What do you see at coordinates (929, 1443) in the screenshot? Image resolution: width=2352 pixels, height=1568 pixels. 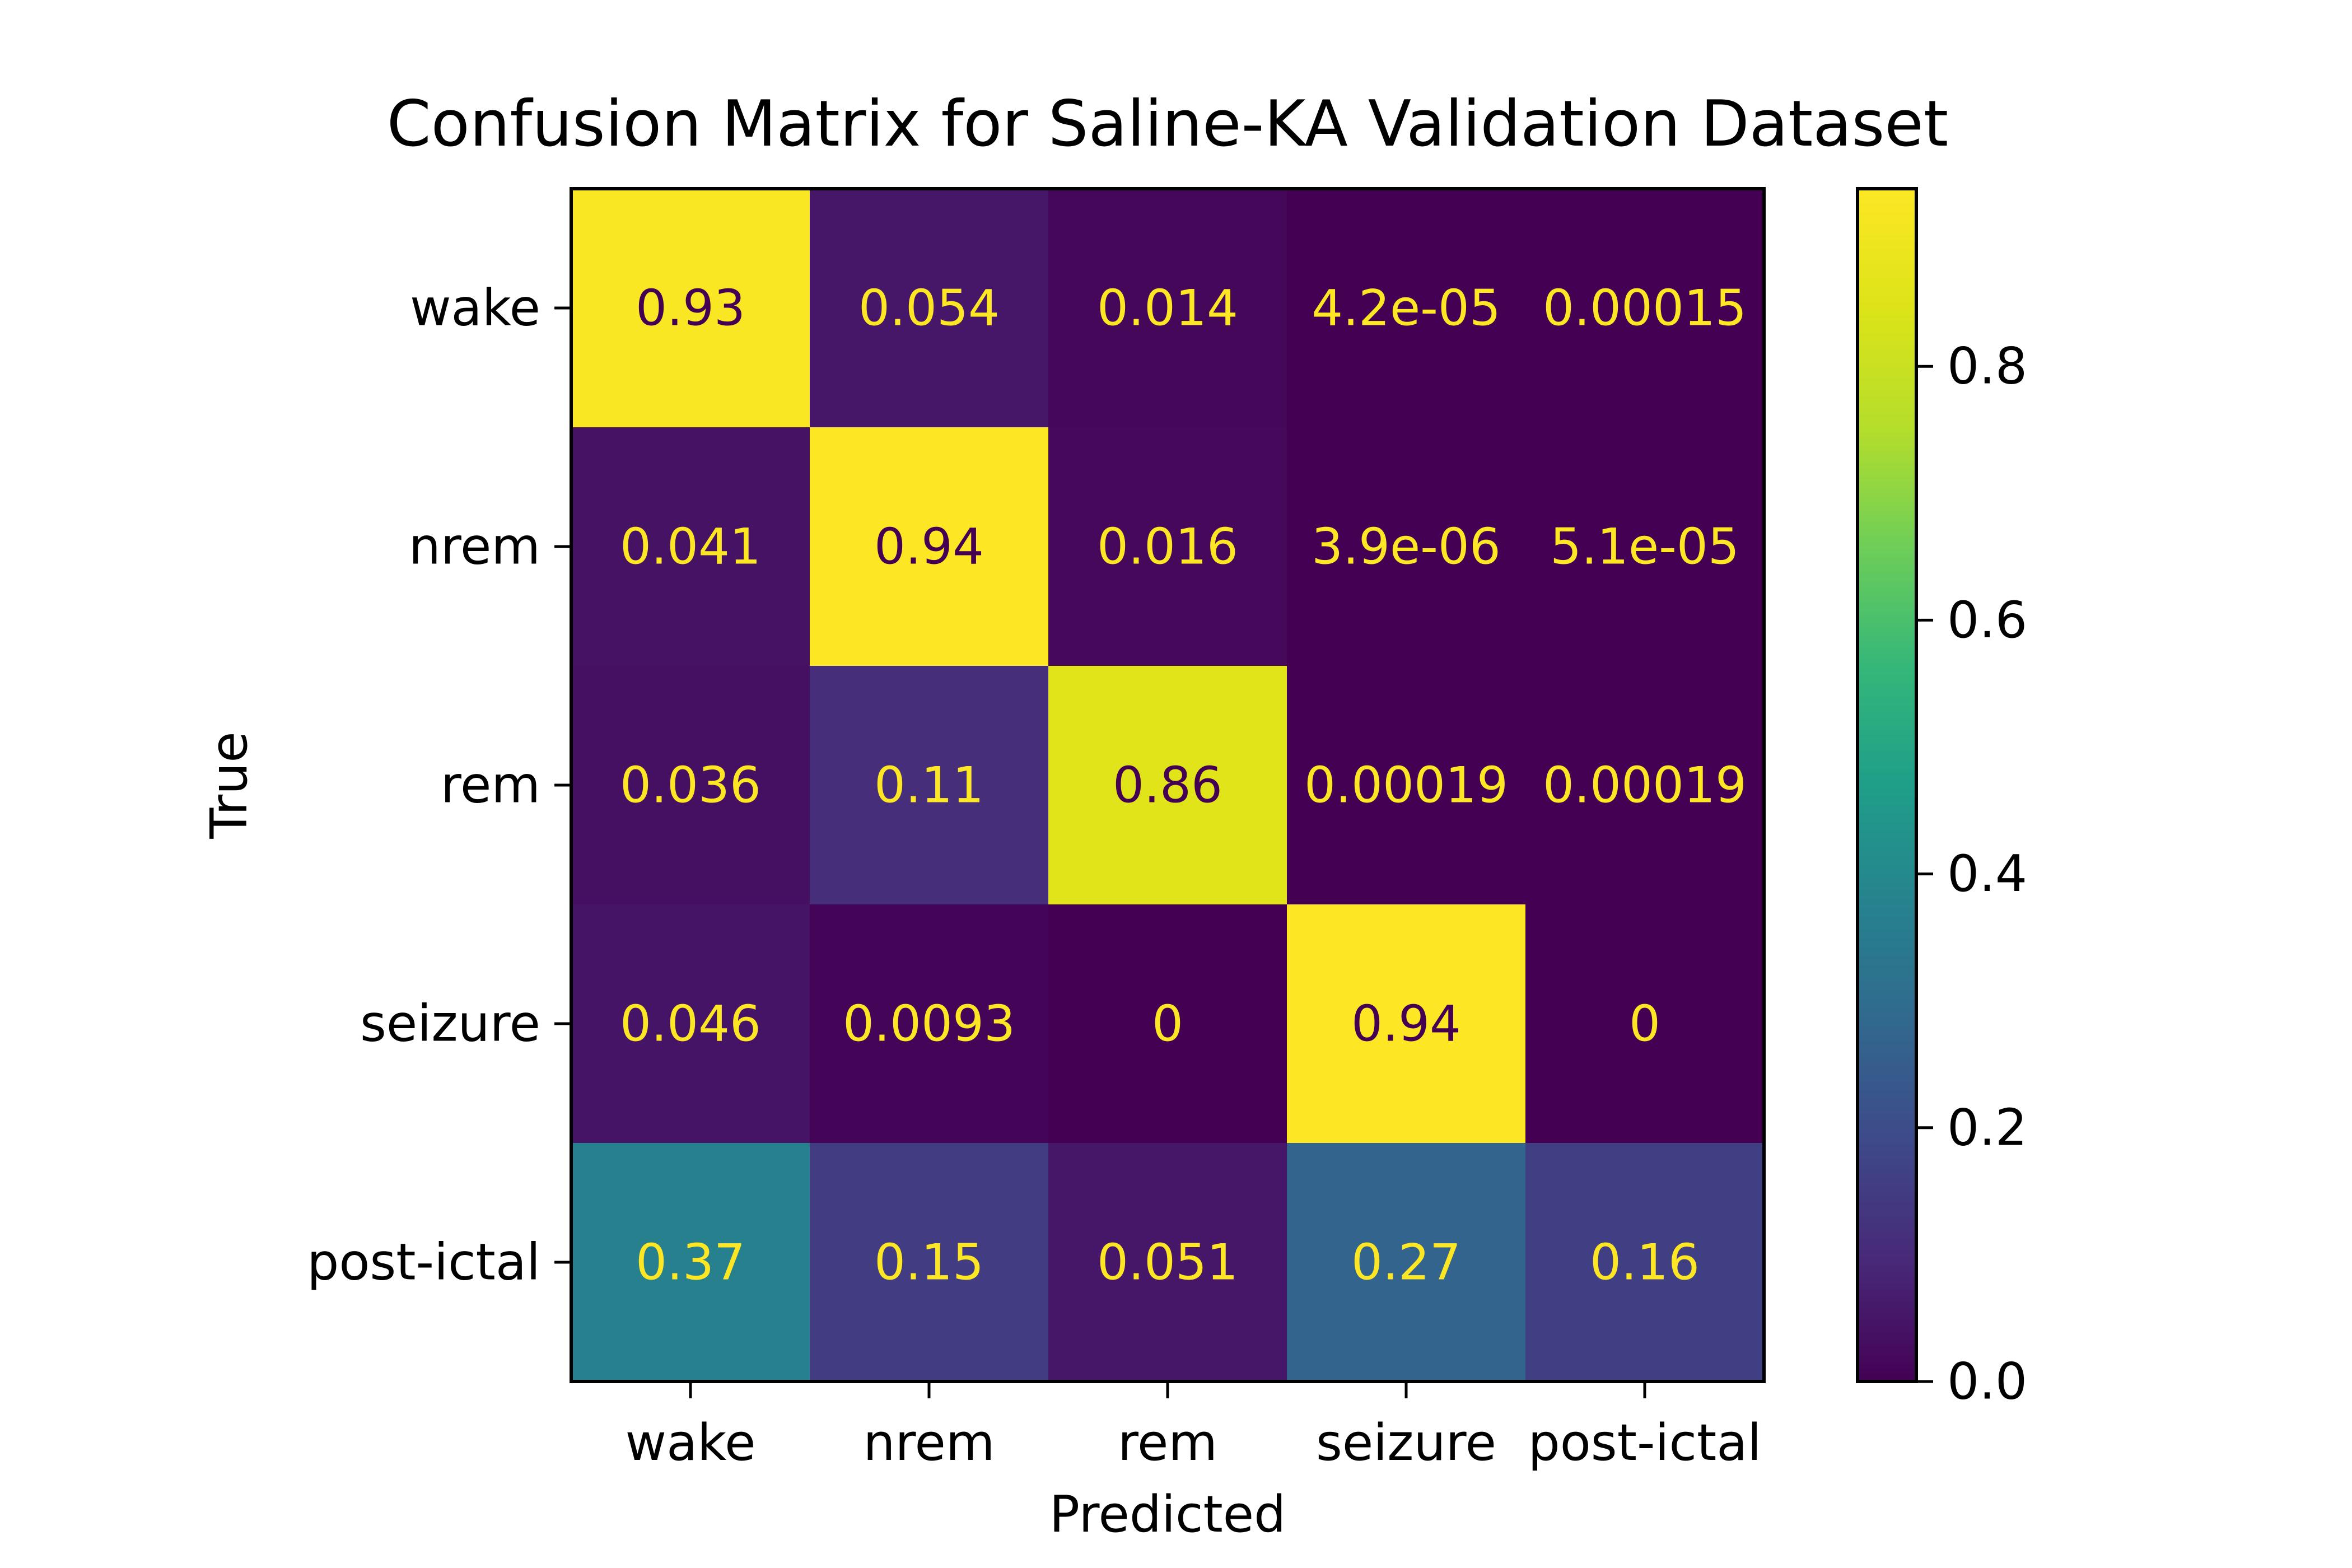 I see `x-tick-label: nrem` at bounding box center [929, 1443].